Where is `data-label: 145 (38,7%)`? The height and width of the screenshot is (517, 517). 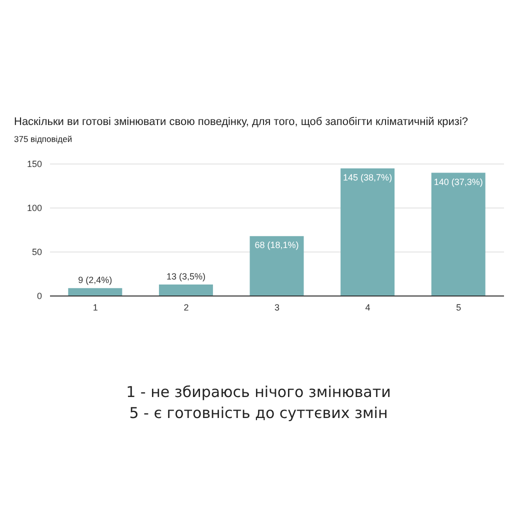 data-label: 145 (38,7%) is located at coordinates (367, 177).